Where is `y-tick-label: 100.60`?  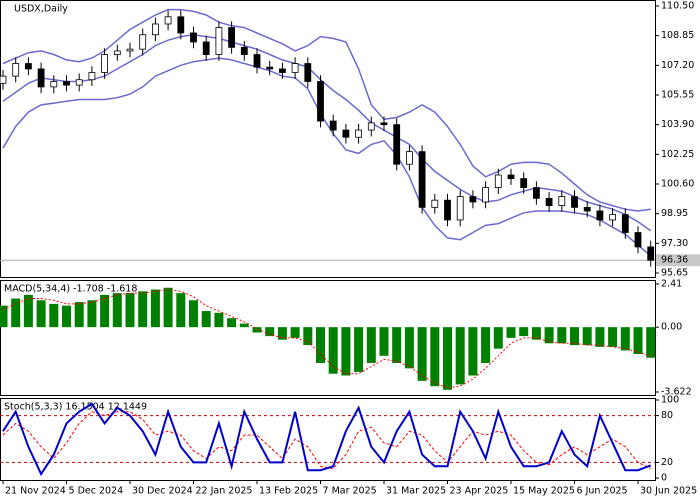 y-tick-label: 100.60 is located at coordinates (677, 184).